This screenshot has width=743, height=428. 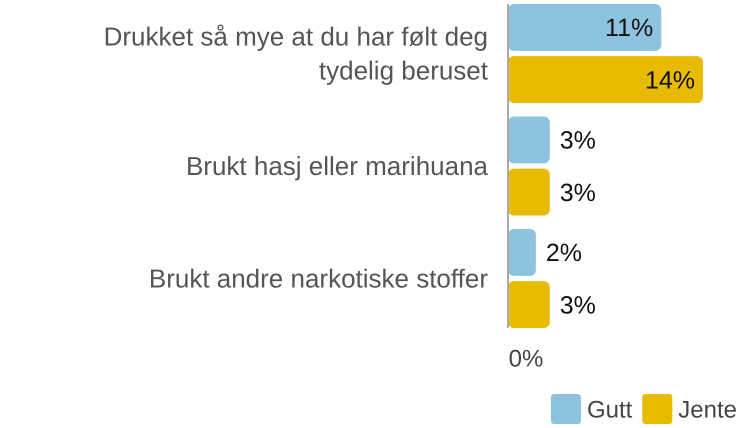 What do you see at coordinates (629, 28) in the screenshot?
I see `data-label: 11%` at bounding box center [629, 28].